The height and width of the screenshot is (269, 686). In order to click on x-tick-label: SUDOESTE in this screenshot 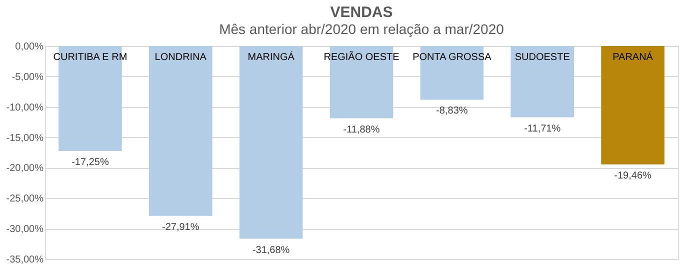, I will do `click(542, 57)`.